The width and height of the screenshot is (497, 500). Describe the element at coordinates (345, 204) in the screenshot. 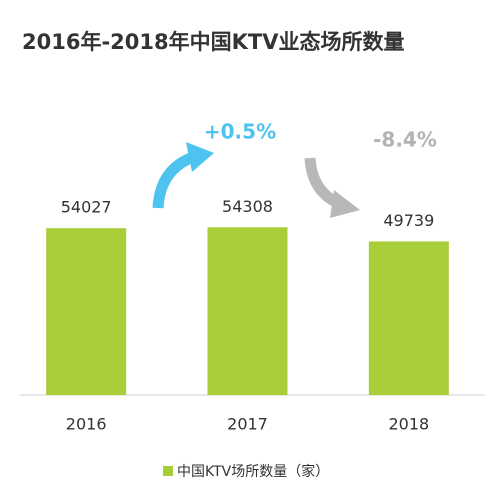

I see `down-arrow-head` at that location.